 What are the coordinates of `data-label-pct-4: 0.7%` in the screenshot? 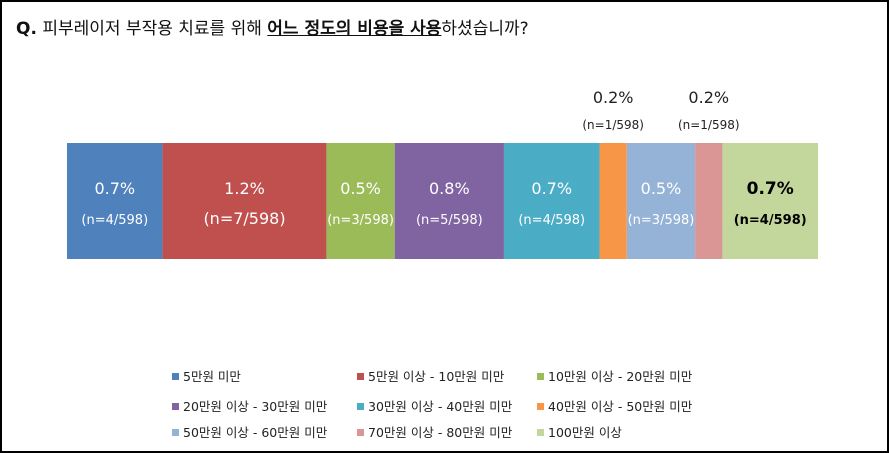 It's located at (551, 188).